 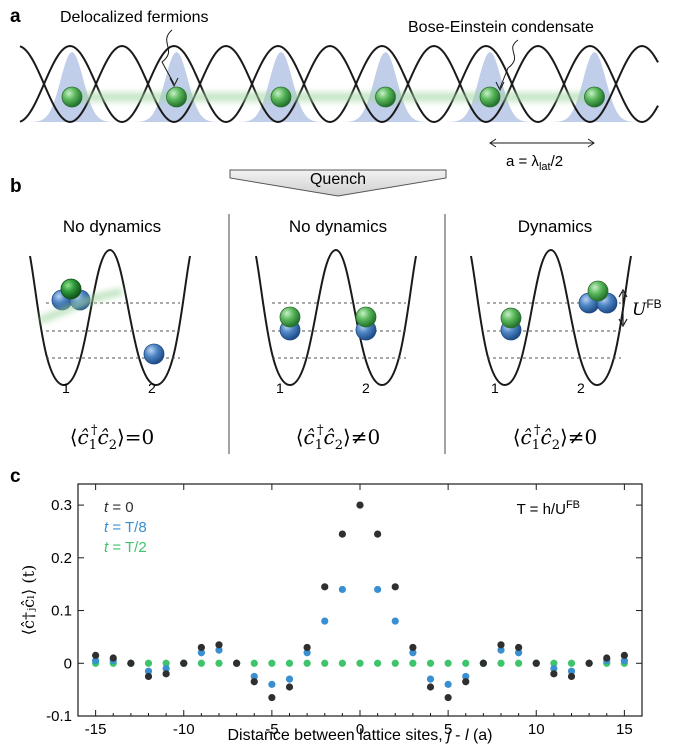 What do you see at coordinates (536, 729) in the screenshot?
I see `x-tick-label: 10` at bounding box center [536, 729].